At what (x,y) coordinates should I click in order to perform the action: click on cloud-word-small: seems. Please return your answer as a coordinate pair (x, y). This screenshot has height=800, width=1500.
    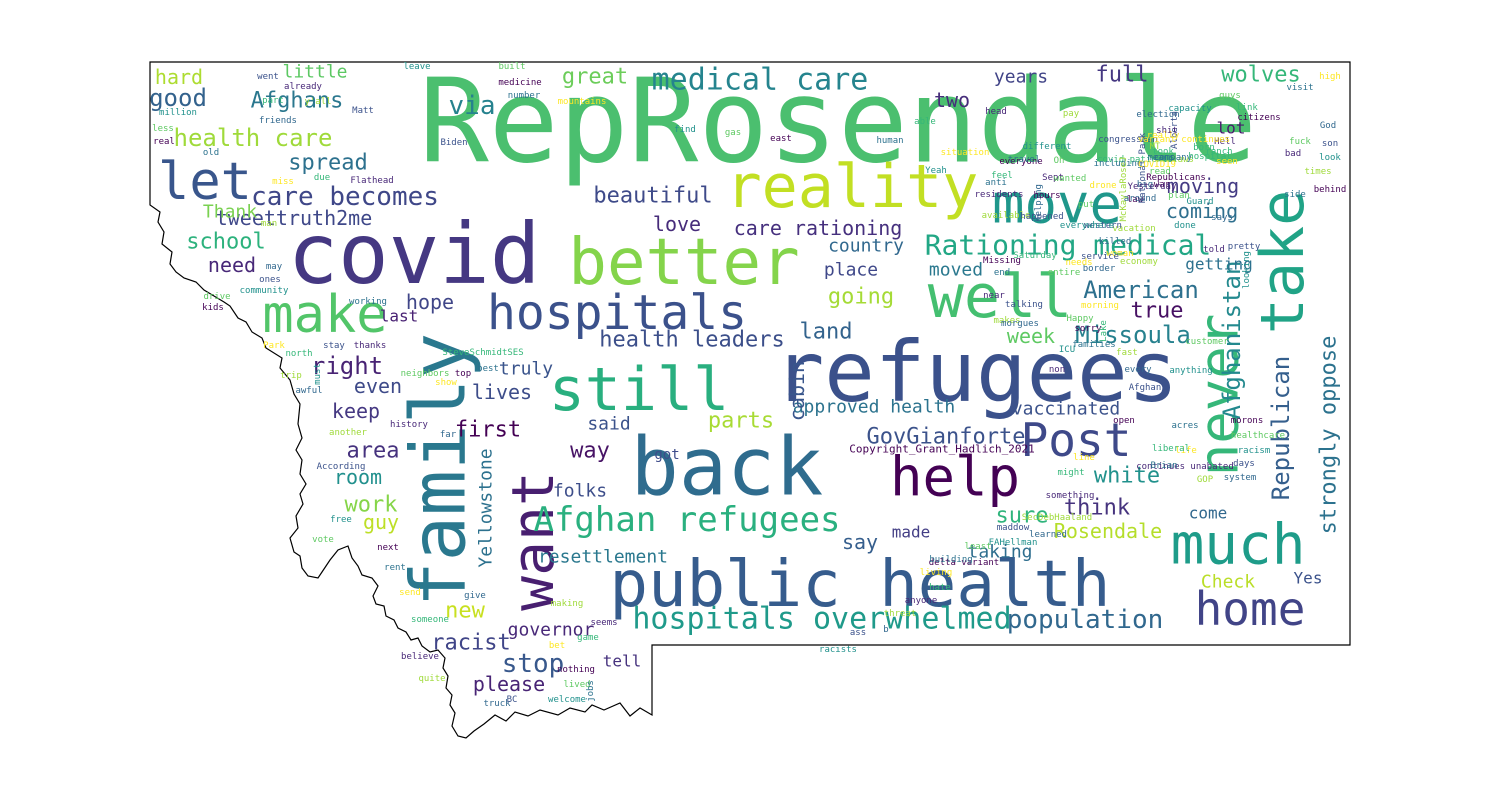
    Looking at the image, I should click on (603, 623).